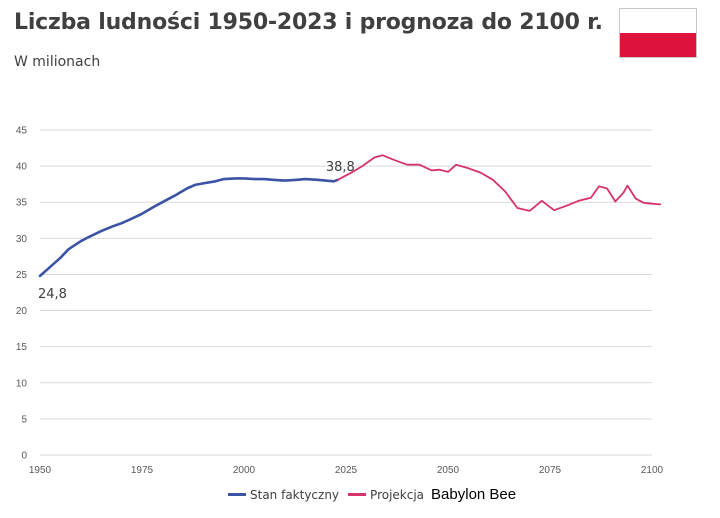 The image size is (720, 518). What do you see at coordinates (22, 203) in the screenshot?
I see `y-tick-label: 35` at bounding box center [22, 203].